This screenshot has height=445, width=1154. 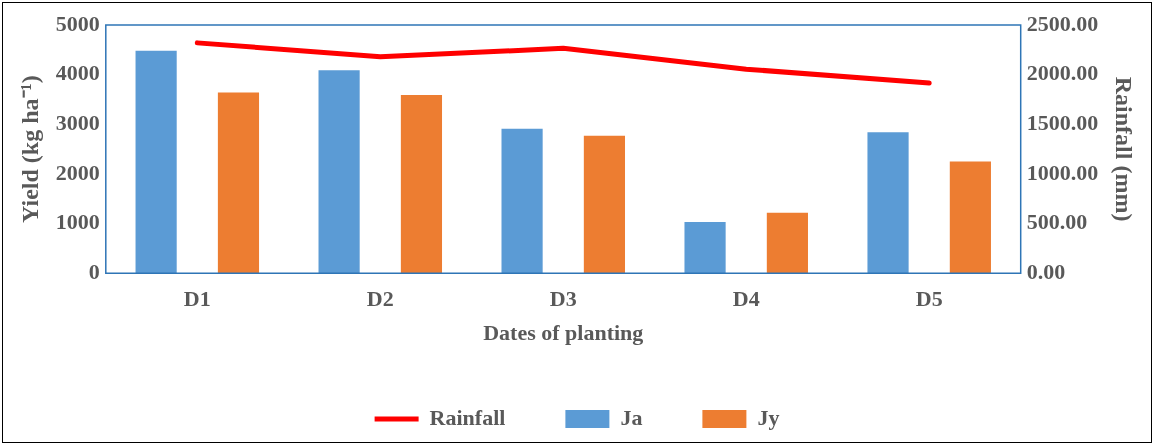 I want to click on legend-label: Jy, so click(x=768, y=417).